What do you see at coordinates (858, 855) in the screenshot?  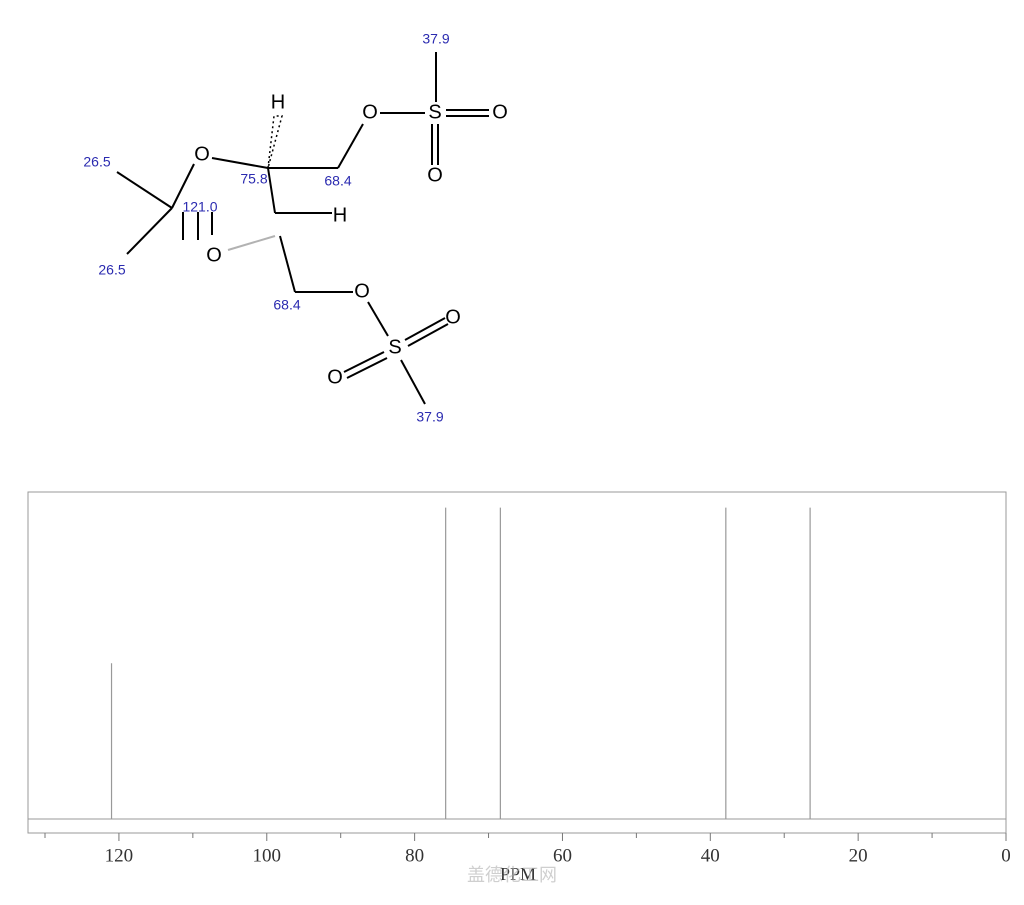 I see `x-tick-label: 20` at bounding box center [858, 855].